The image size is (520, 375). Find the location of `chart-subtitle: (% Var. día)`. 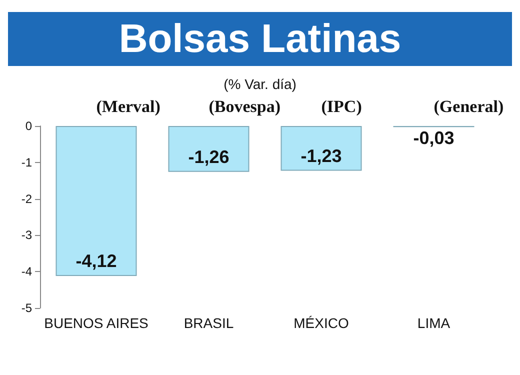

chart-subtitle: (% Var. día) is located at coordinates (260, 84).